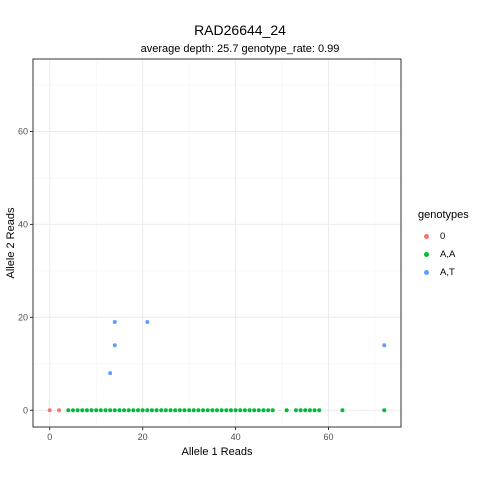 Image resolution: width=480 pixels, height=480 pixels. What do you see at coordinates (23, 224) in the screenshot?
I see `y-tick-label: 40` at bounding box center [23, 224].